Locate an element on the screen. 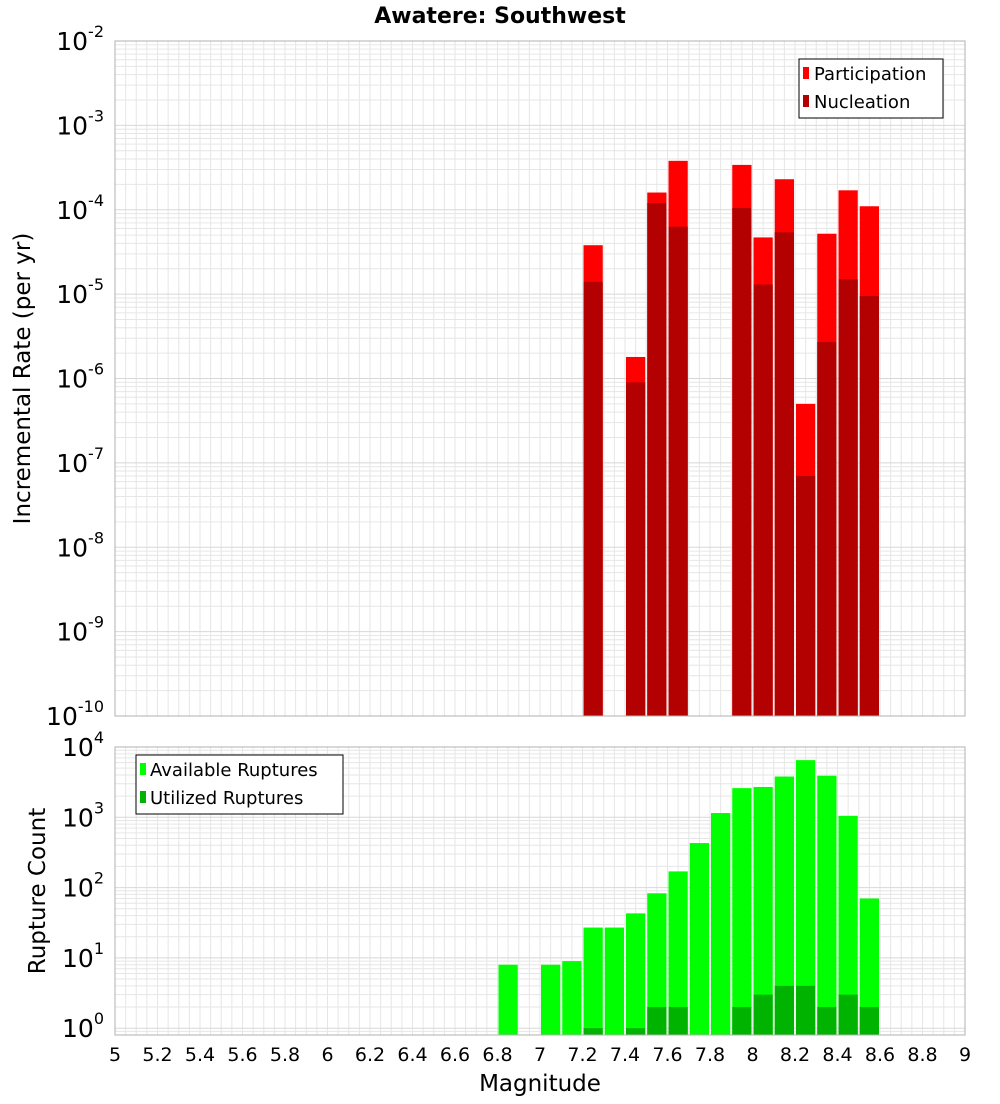  x-tick-label: 6.2 is located at coordinates (370, 1055).